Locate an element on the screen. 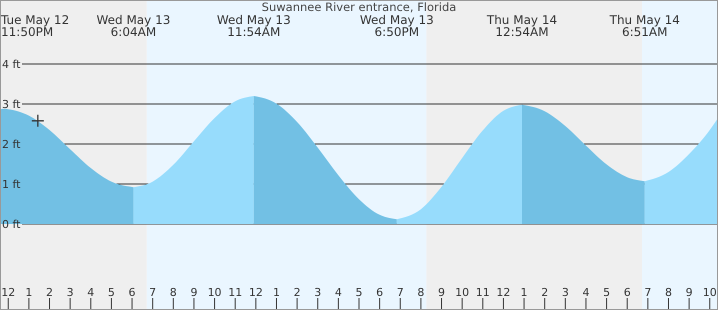 The height and width of the screenshot is (310, 718). y-tick-label: 1 ft is located at coordinates (12, 184).